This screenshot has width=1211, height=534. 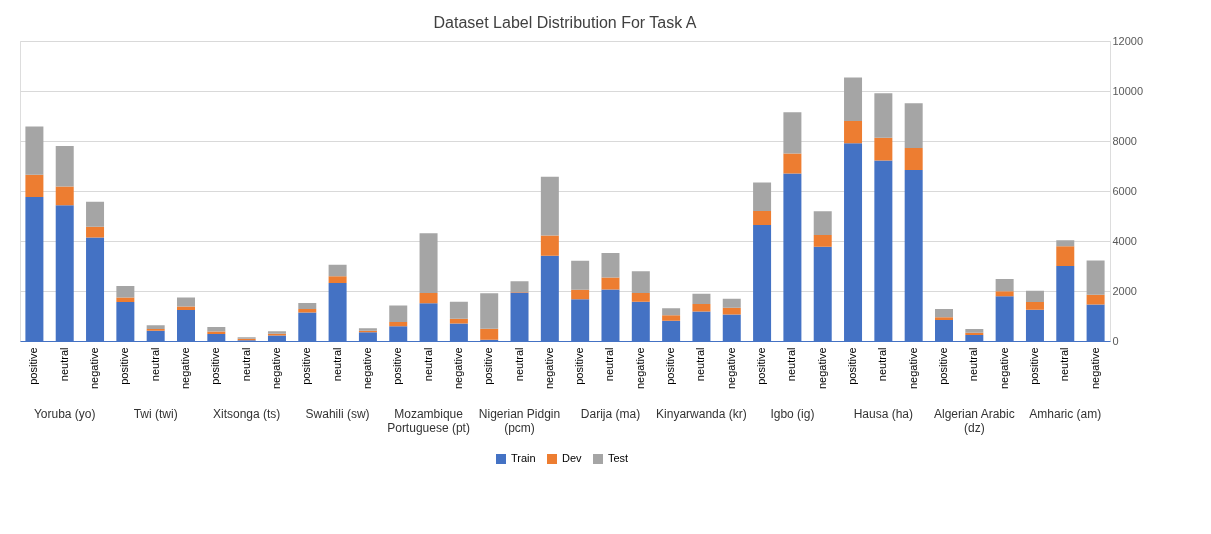 I want to click on legend-label: Train, so click(x=523, y=458).